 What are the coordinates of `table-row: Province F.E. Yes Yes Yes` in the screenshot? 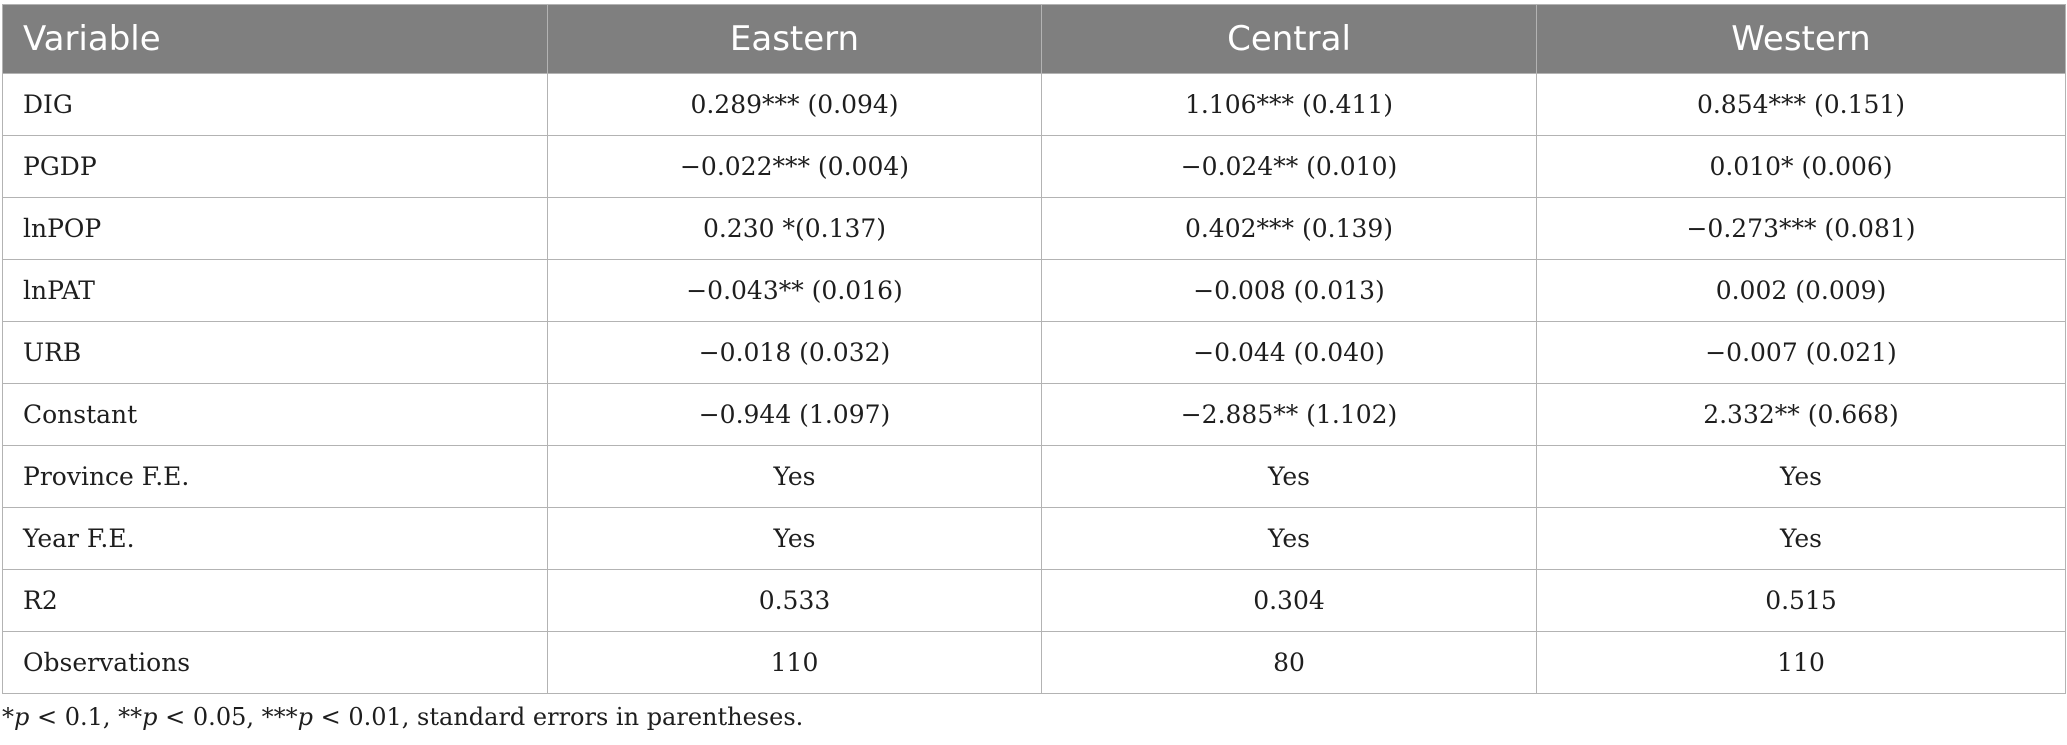 It's located at (1034, 476).